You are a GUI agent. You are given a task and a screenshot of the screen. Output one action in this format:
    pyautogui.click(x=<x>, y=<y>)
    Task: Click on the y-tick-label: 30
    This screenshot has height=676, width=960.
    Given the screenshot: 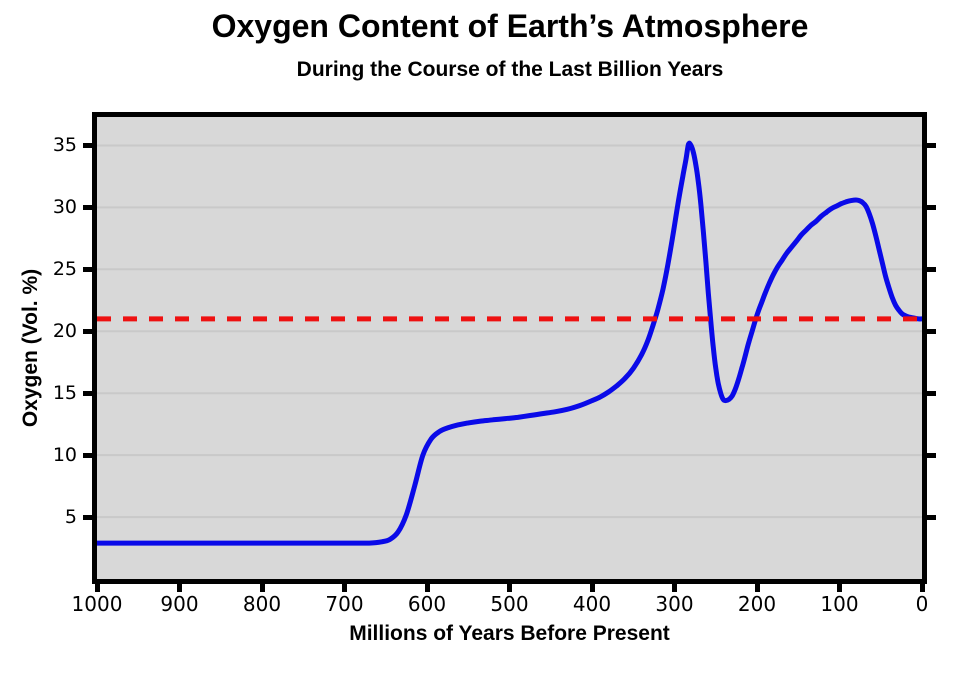 What is the action you would take?
    pyautogui.click(x=64, y=207)
    